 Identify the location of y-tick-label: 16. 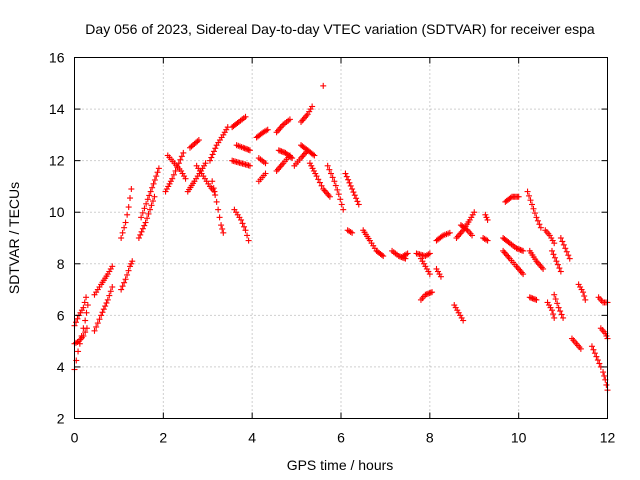
(57, 58).